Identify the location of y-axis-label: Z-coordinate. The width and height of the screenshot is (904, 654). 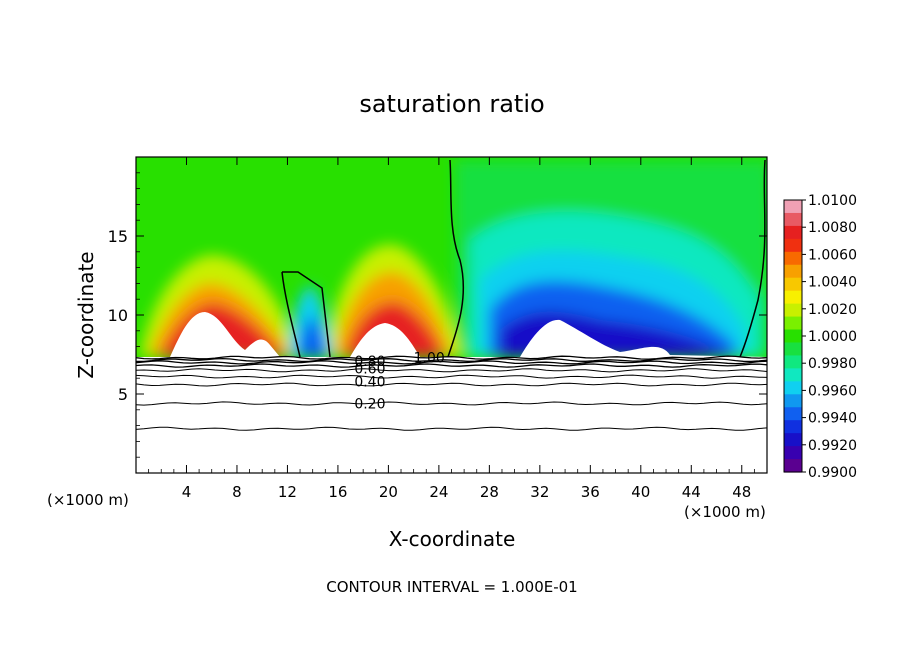
(86, 314).